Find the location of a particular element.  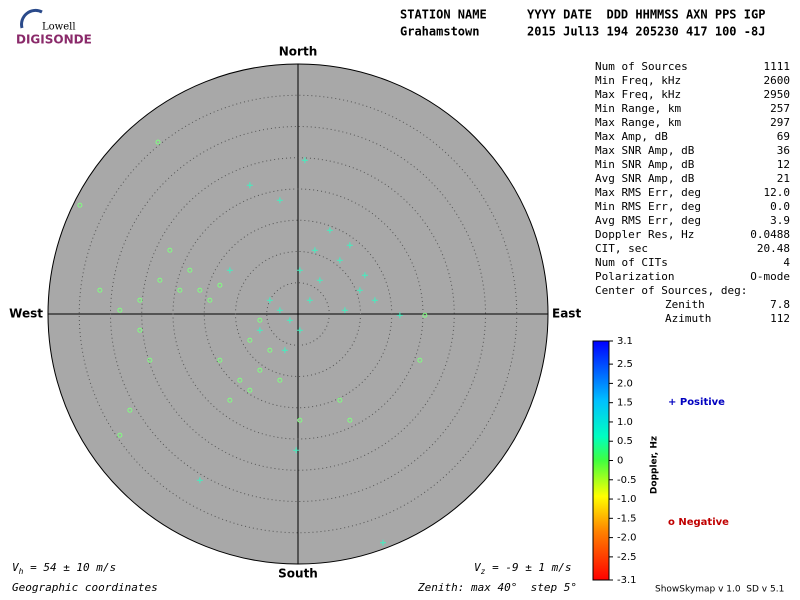

zenith-label: Zenith: max 40° step 5° is located at coordinates (497, 587).